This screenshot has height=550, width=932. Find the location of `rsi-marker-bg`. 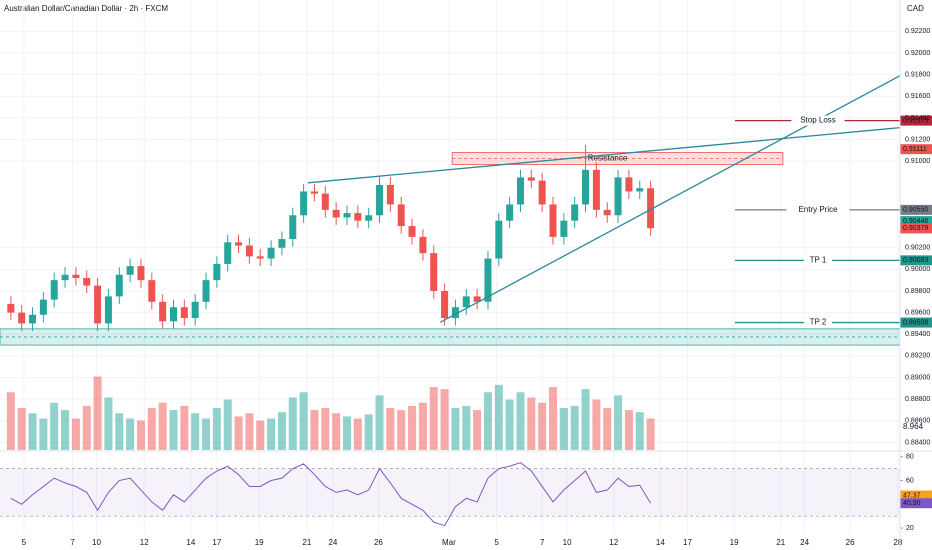

rsi-marker-bg is located at coordinates (916, 495).